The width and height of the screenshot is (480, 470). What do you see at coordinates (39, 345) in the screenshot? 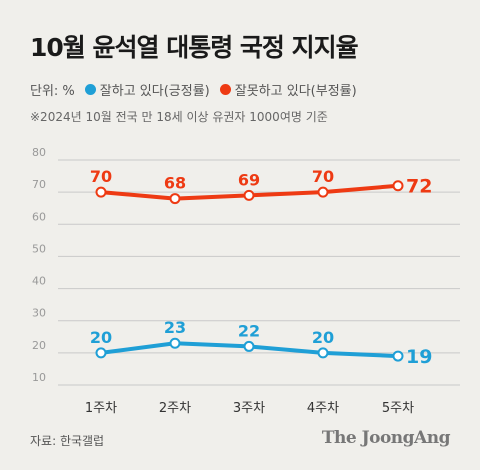
I see `y-tick-label: 20` at bounding box center [39, 345].